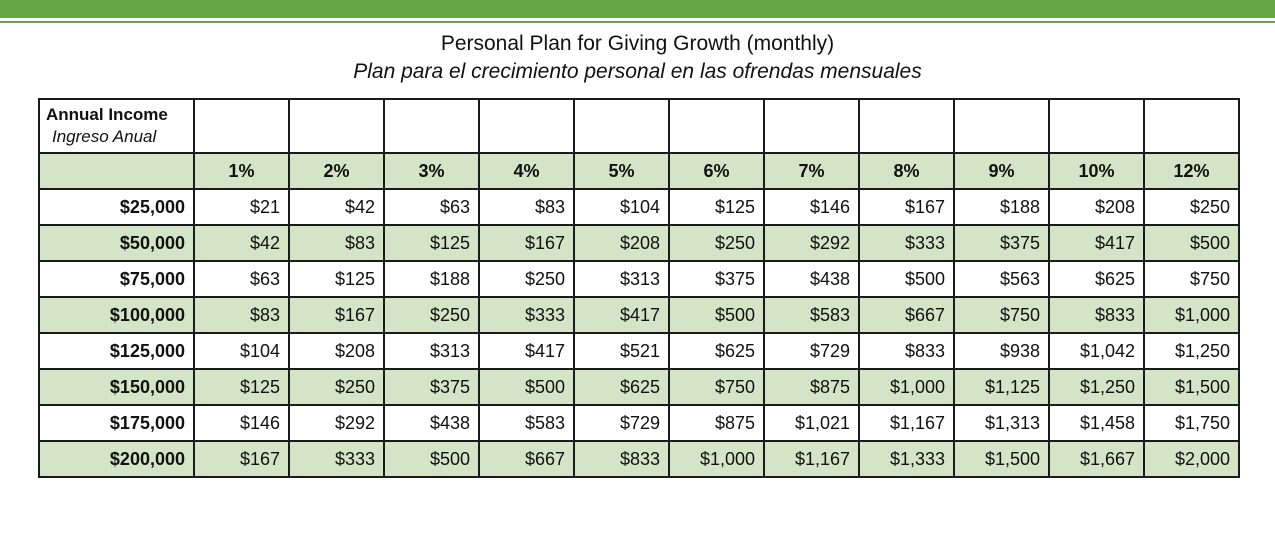 The width and height of the screenshot is (1275, 551). What do you see at coordinates (241, 207) in the screenshot?
I see `amount-cell: $21` at bounding box center [241, 207].